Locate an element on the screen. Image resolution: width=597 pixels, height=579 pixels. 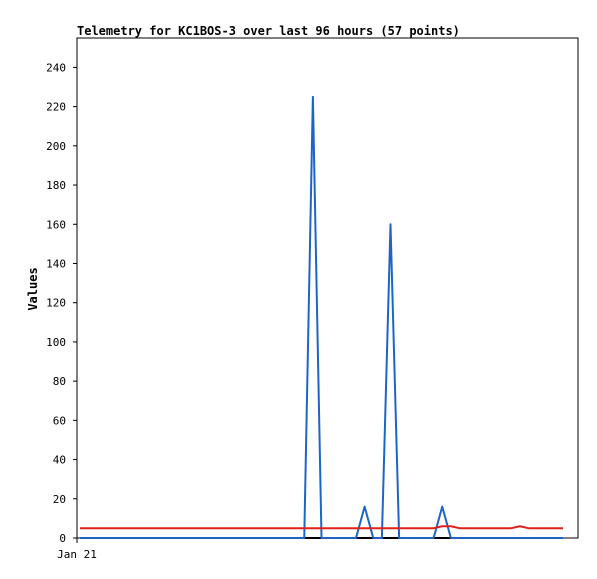
y-tick-label: 140 is located at coordinates (56, 263).